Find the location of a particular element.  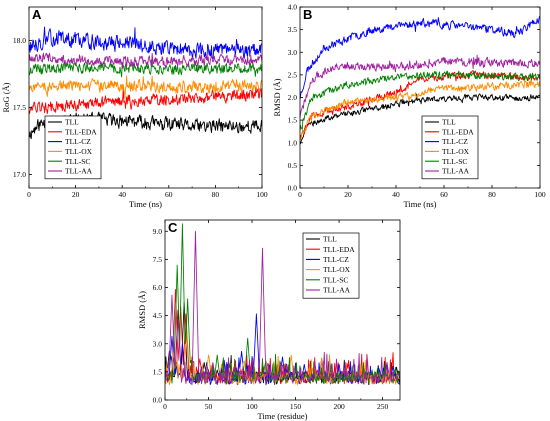

y-tick-label: 0.5 is located at coordinates (293, 165).